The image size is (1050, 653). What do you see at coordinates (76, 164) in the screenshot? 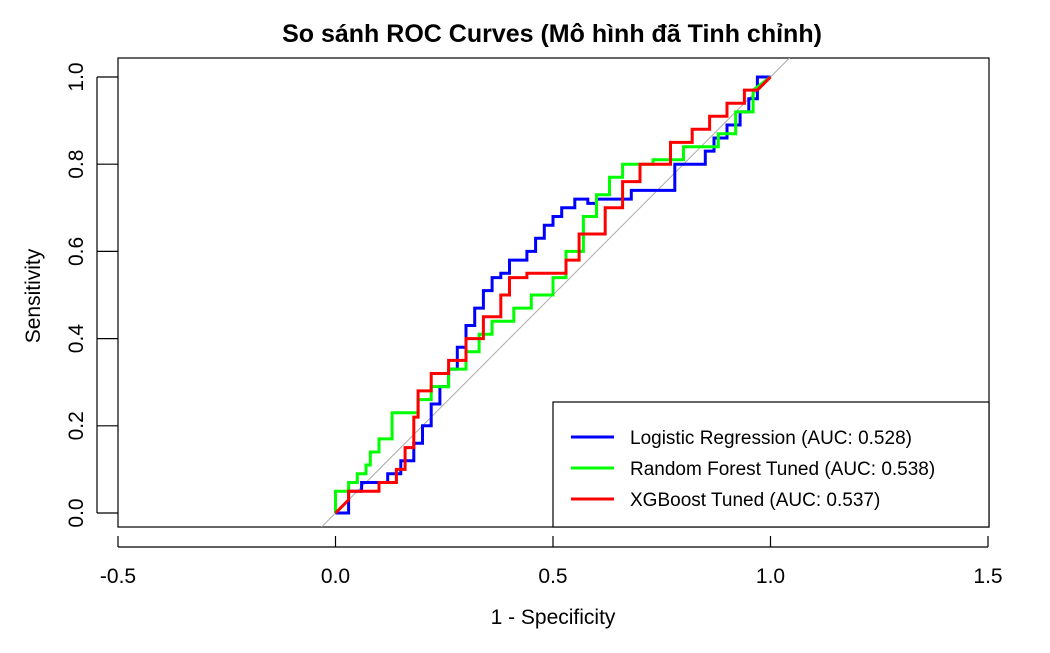
I see `y-tick-label: 0.8` at bounding box center [76, 164].